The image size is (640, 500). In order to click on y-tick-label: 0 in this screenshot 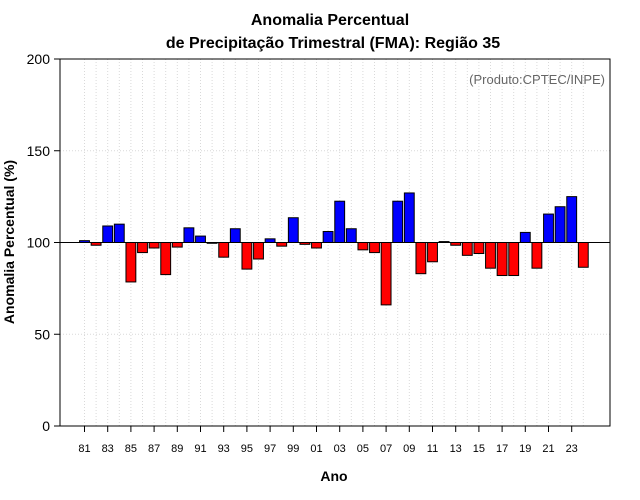, I will do `click(46, 426)`.